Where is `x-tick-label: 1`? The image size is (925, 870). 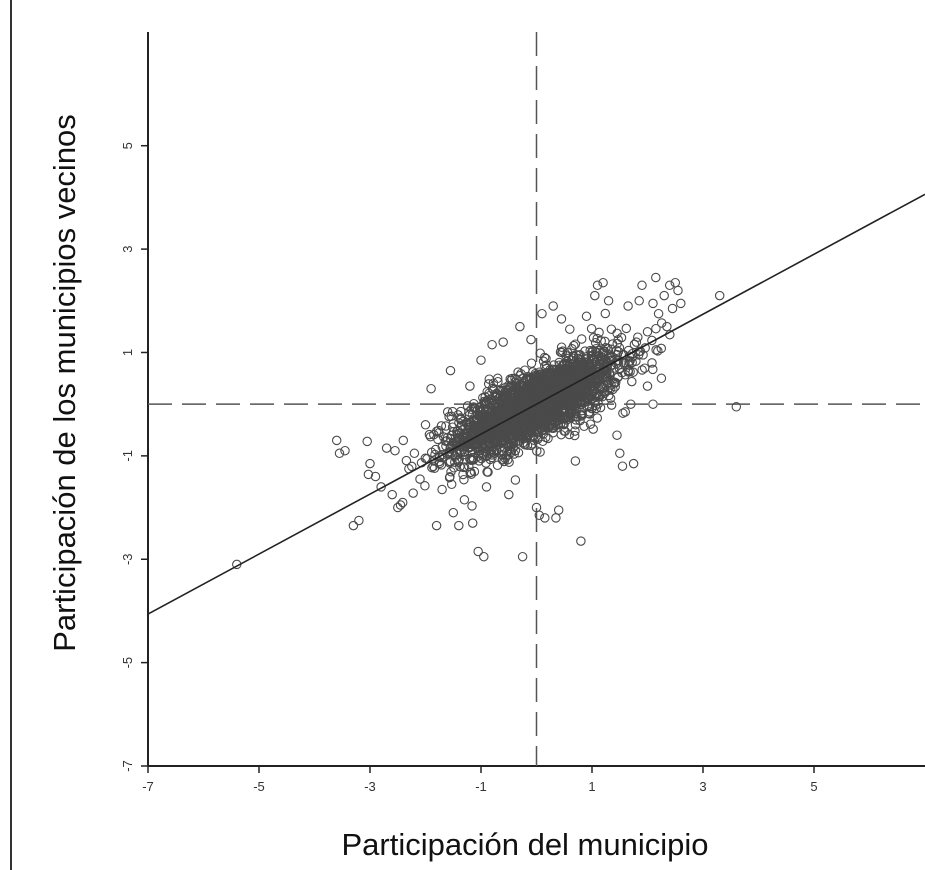 x-tick-label: 1 is located at coordinates (591, 786).